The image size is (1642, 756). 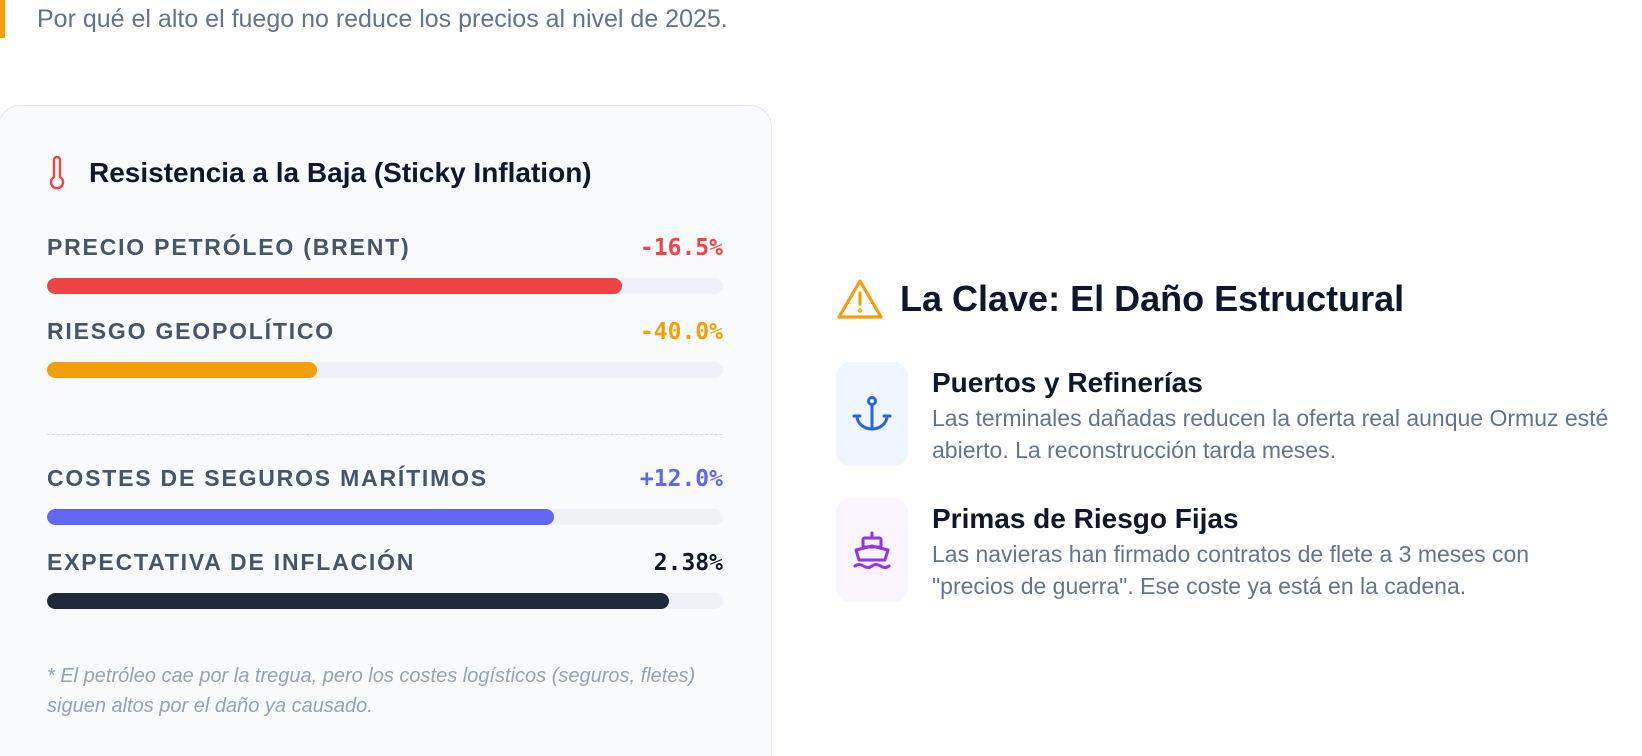 What do you see at coordinates (385, 579) in the screenshot?
I see `metric-inflation-expectation: EXPECTATIVA DE INFLACIÓN 2.38%` at bounding box center [385, 579].